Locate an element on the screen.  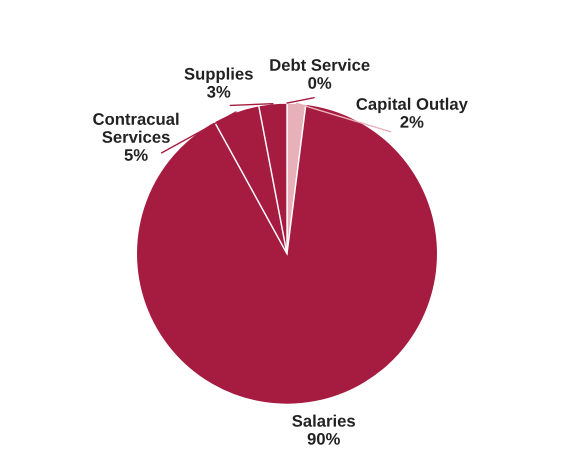
slice-label: Supplies is located at coordinates (218, 75).